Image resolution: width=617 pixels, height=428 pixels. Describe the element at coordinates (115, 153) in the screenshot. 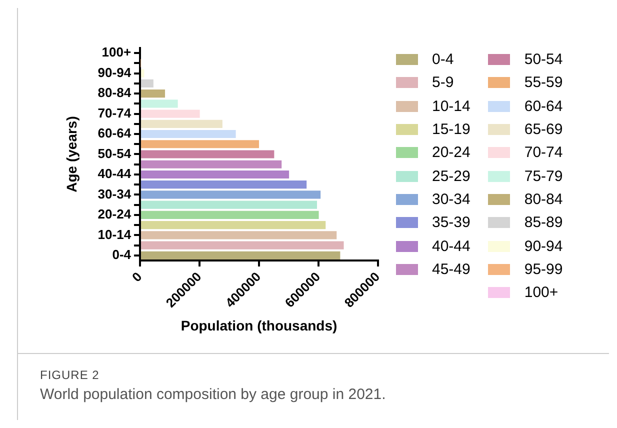

I see `y-tick-label: 50-54` at that location.